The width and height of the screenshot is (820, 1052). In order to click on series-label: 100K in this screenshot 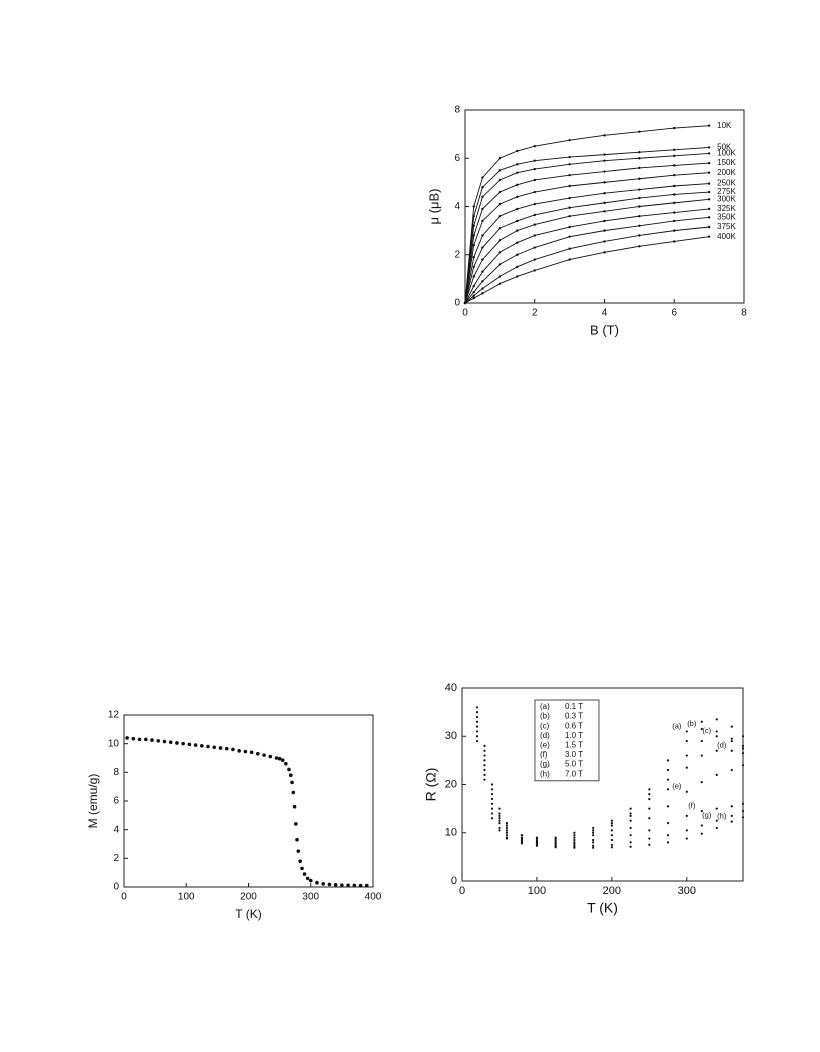, I will do `click(726, 153)`.